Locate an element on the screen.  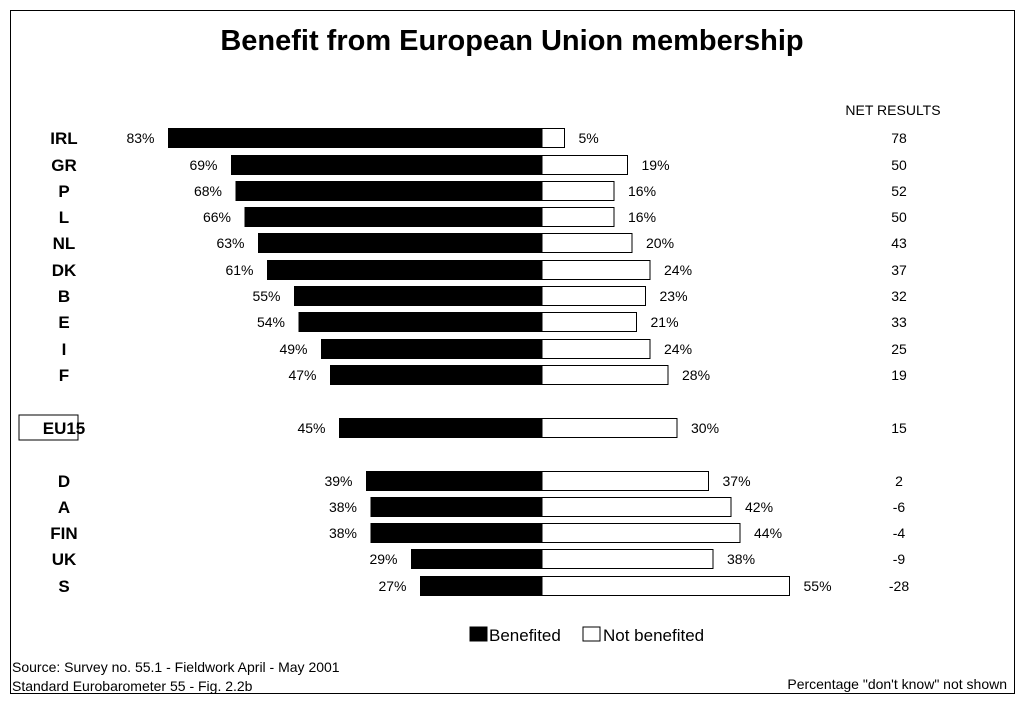
label-not-benefited-irl: 5% is located at coordinates (589, 138).